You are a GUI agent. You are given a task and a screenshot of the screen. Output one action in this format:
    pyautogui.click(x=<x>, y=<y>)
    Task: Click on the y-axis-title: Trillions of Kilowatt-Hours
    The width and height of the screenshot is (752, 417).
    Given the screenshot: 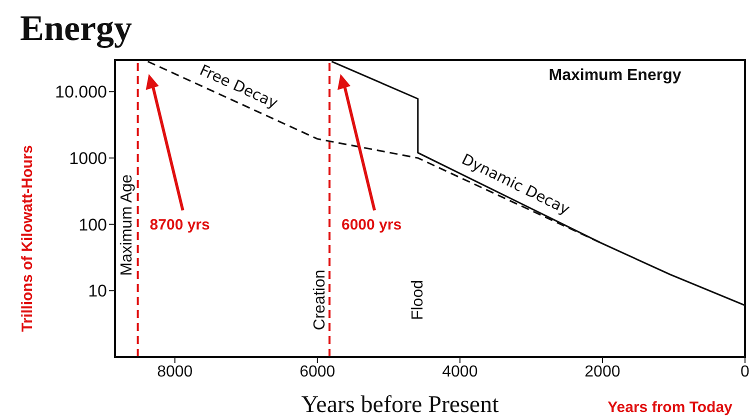 What is the action you would take?
    pyautogui.click(x=27, y=238)
    